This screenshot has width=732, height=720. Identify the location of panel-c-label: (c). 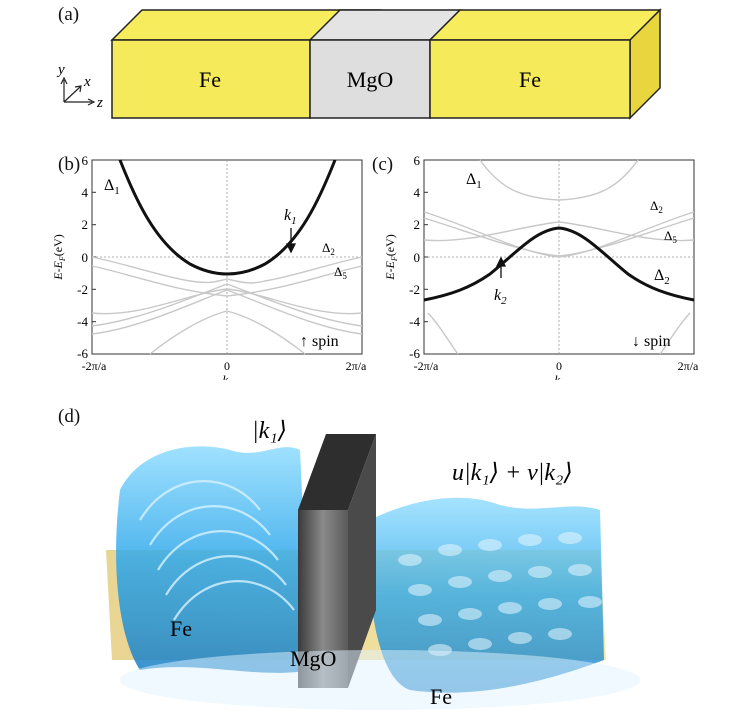
(383, 164).